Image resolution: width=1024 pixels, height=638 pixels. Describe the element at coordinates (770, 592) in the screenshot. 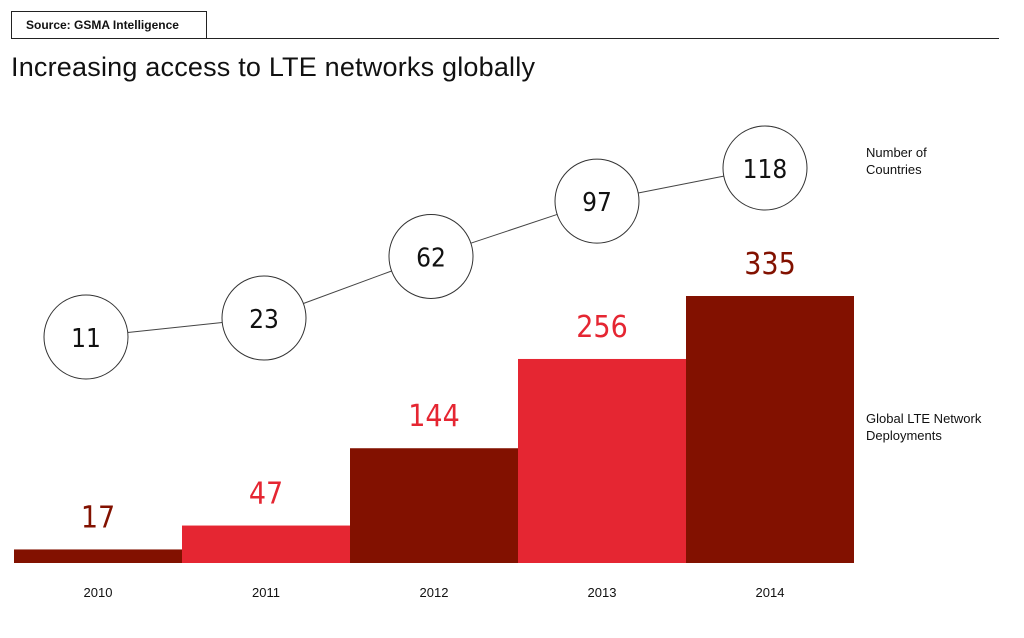

I see `x-tick-label-2014: 2014` at that location.